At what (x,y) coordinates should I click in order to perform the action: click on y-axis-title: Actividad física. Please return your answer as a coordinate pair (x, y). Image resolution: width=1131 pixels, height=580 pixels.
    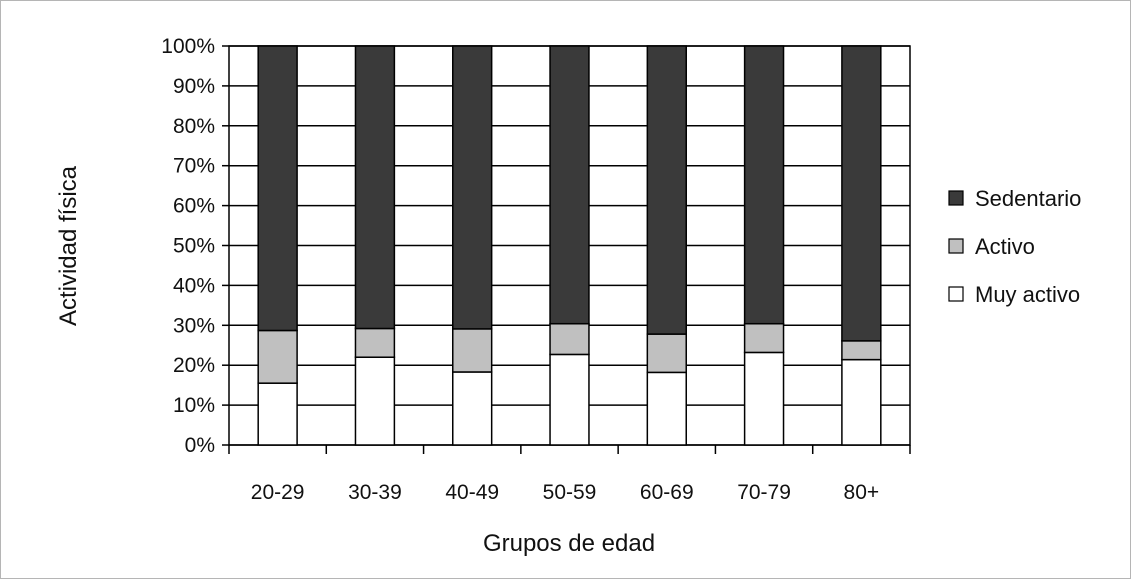
    Looking at the image, I should click on (68, 245).